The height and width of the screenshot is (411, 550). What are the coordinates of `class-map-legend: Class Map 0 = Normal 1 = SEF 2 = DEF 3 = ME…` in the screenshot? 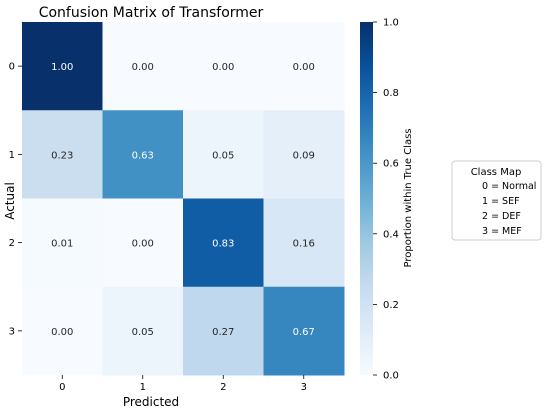 It's located at (496, 200).